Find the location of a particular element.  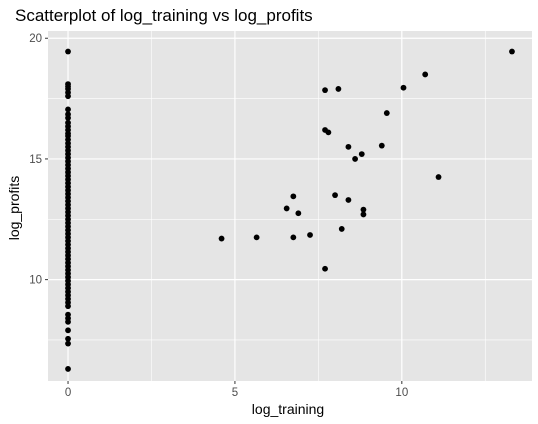

x-axis: 0 5 10 is located at coordinates (236, 390).